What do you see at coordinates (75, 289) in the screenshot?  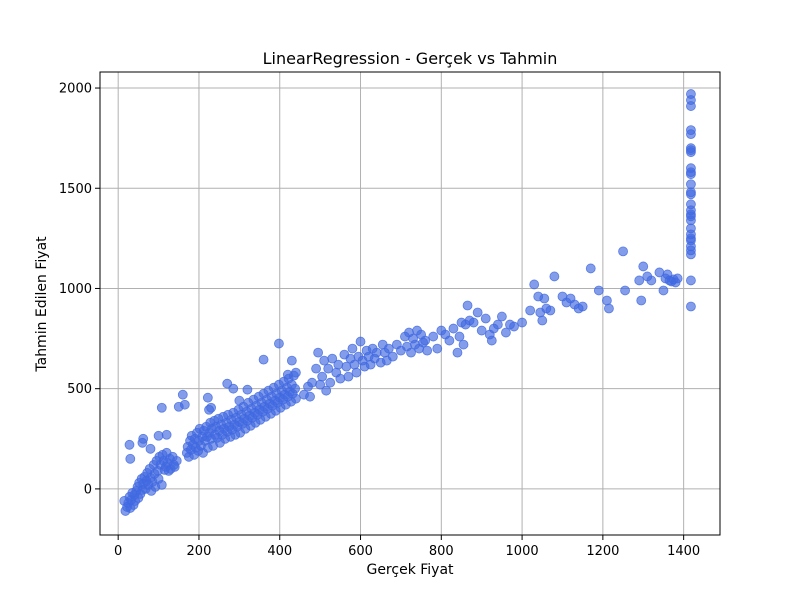 I see `y-tick-label: 1000` at bounding box center [75, 289].